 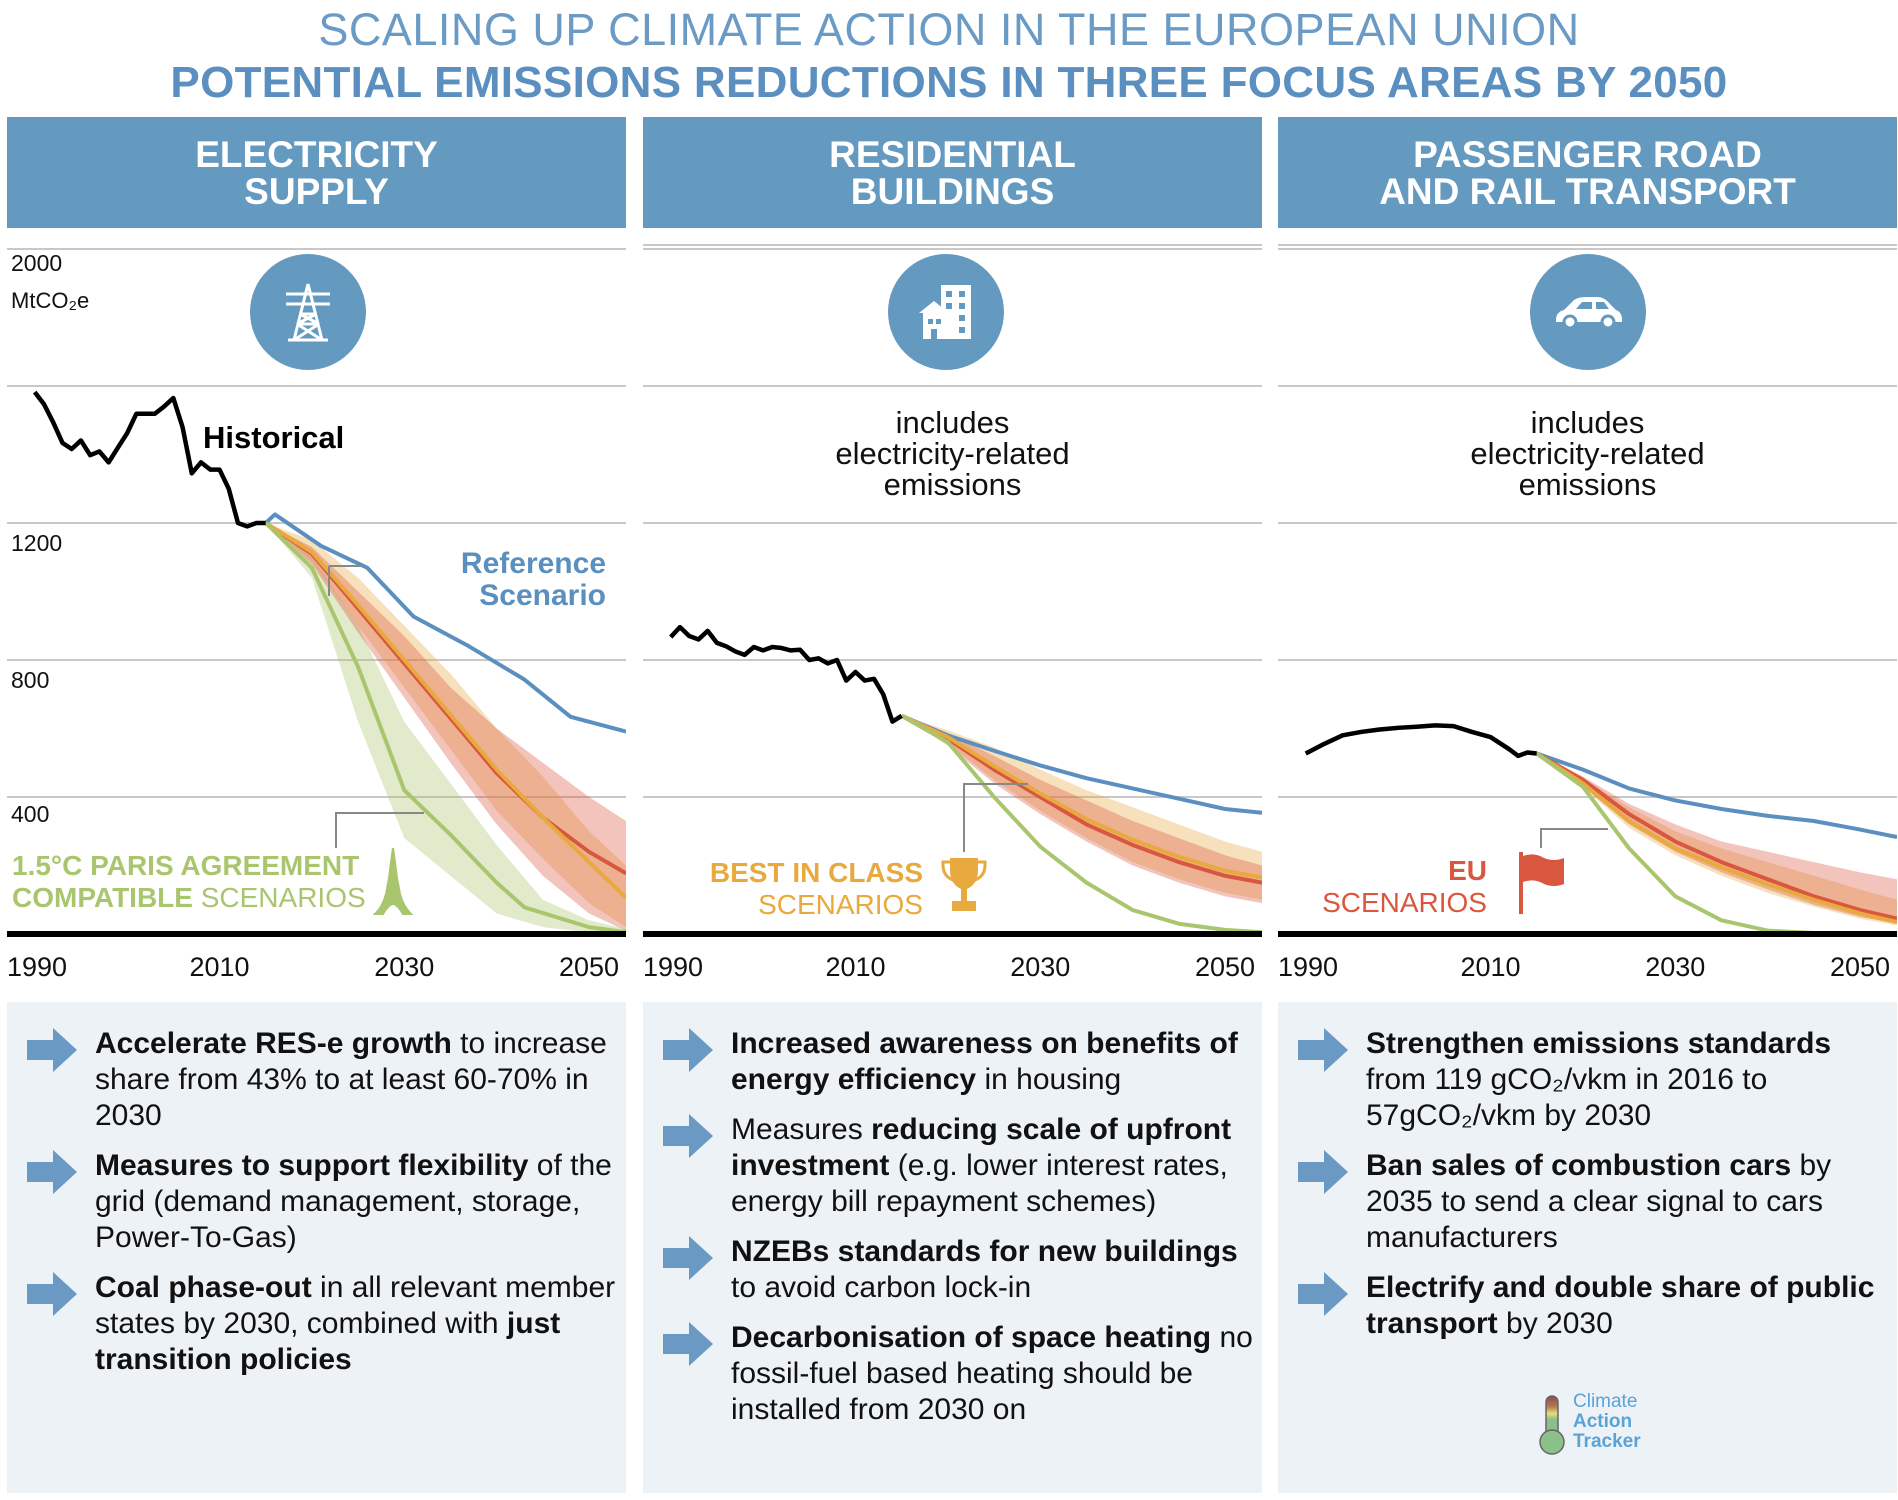 I want to click on y-tick-label: 400, so click(x=30, y=814).